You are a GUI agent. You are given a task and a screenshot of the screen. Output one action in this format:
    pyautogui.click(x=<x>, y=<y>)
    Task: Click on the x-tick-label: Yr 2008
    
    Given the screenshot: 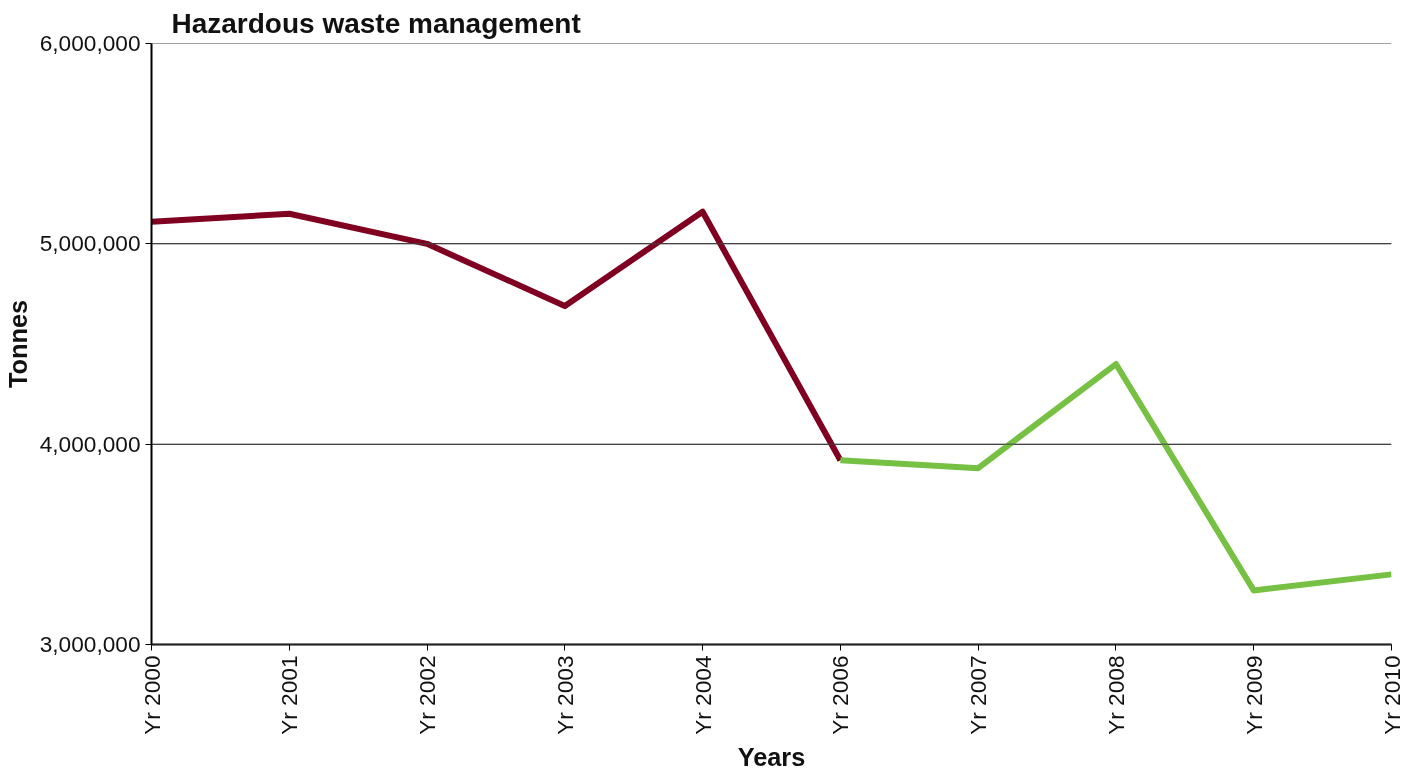 What is the action you would take?
    pyautogui.click(x=1115, y=695)
    